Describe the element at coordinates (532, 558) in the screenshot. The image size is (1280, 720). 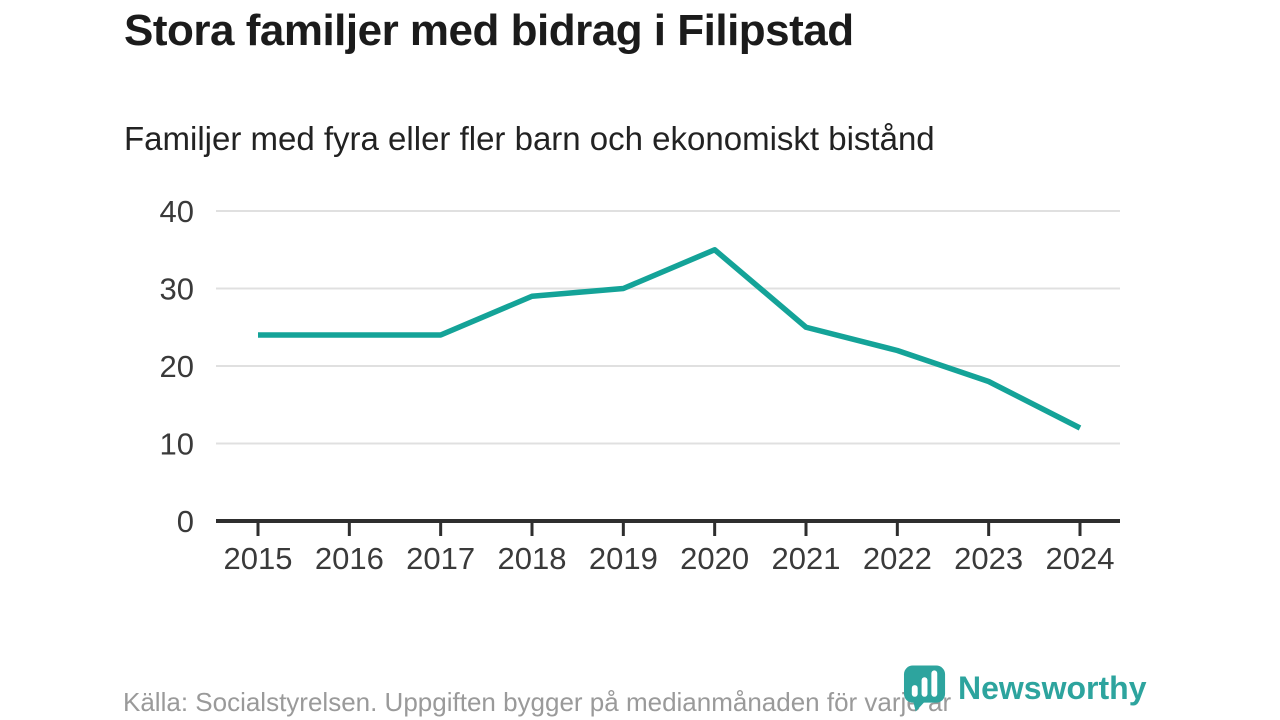
I see `x-axis-label: 2018` at that location.